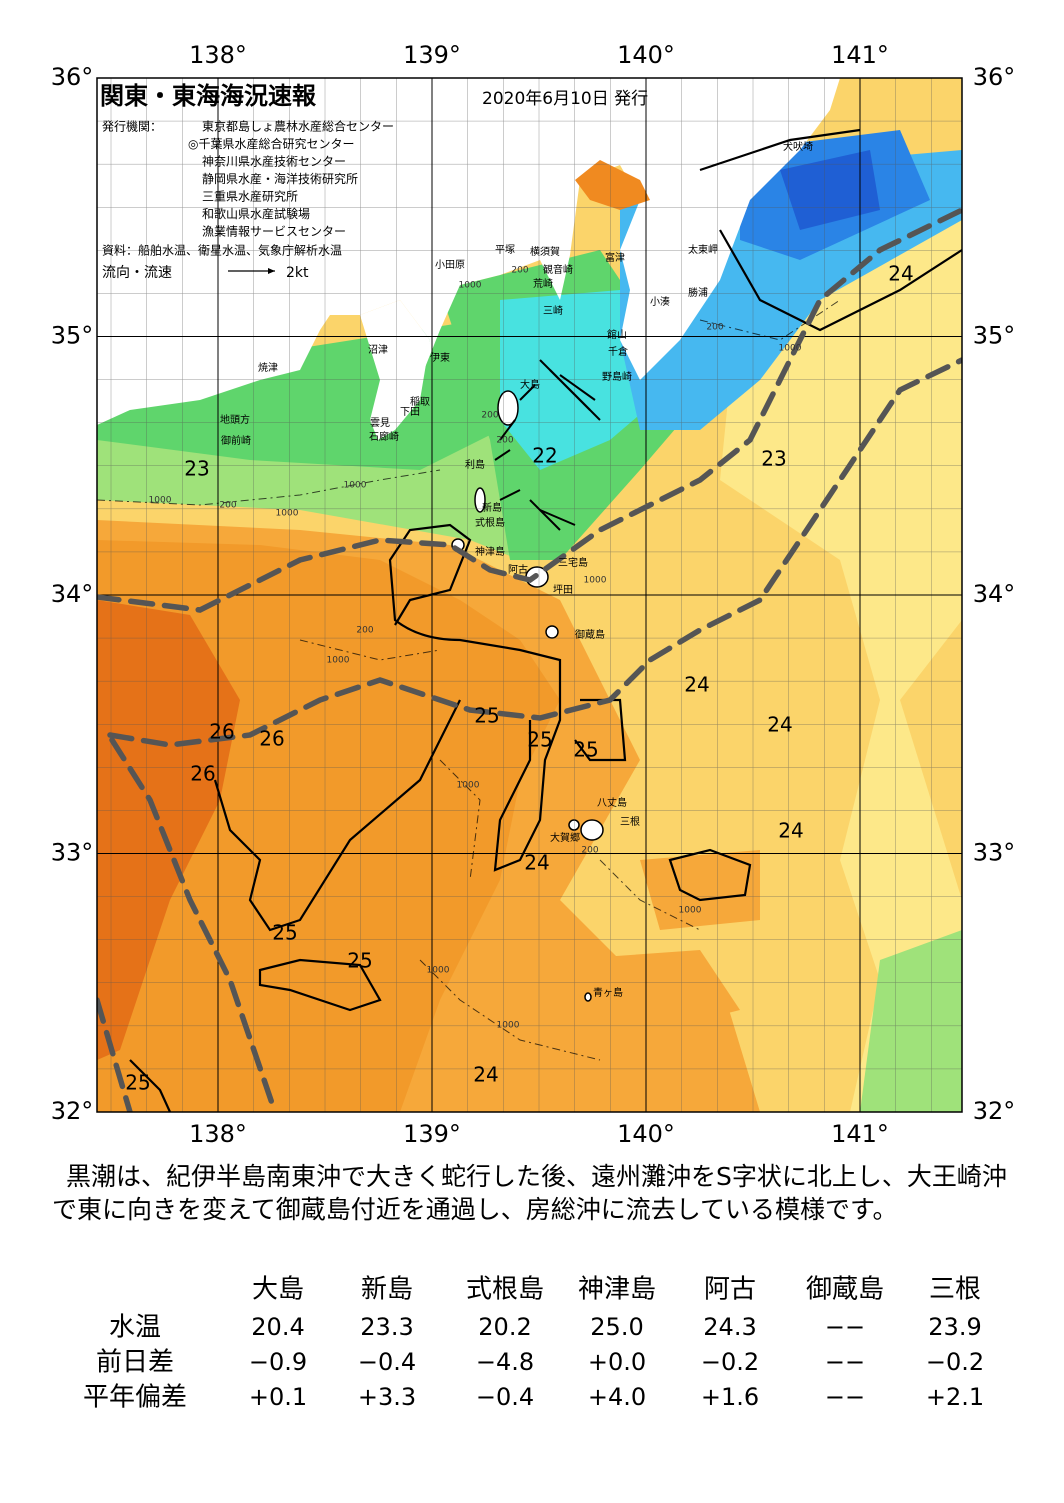  What do you see at coordinates (618, 351) in the screenshot?
I see `place-name: 千倉` at bounding box center [618, 351].